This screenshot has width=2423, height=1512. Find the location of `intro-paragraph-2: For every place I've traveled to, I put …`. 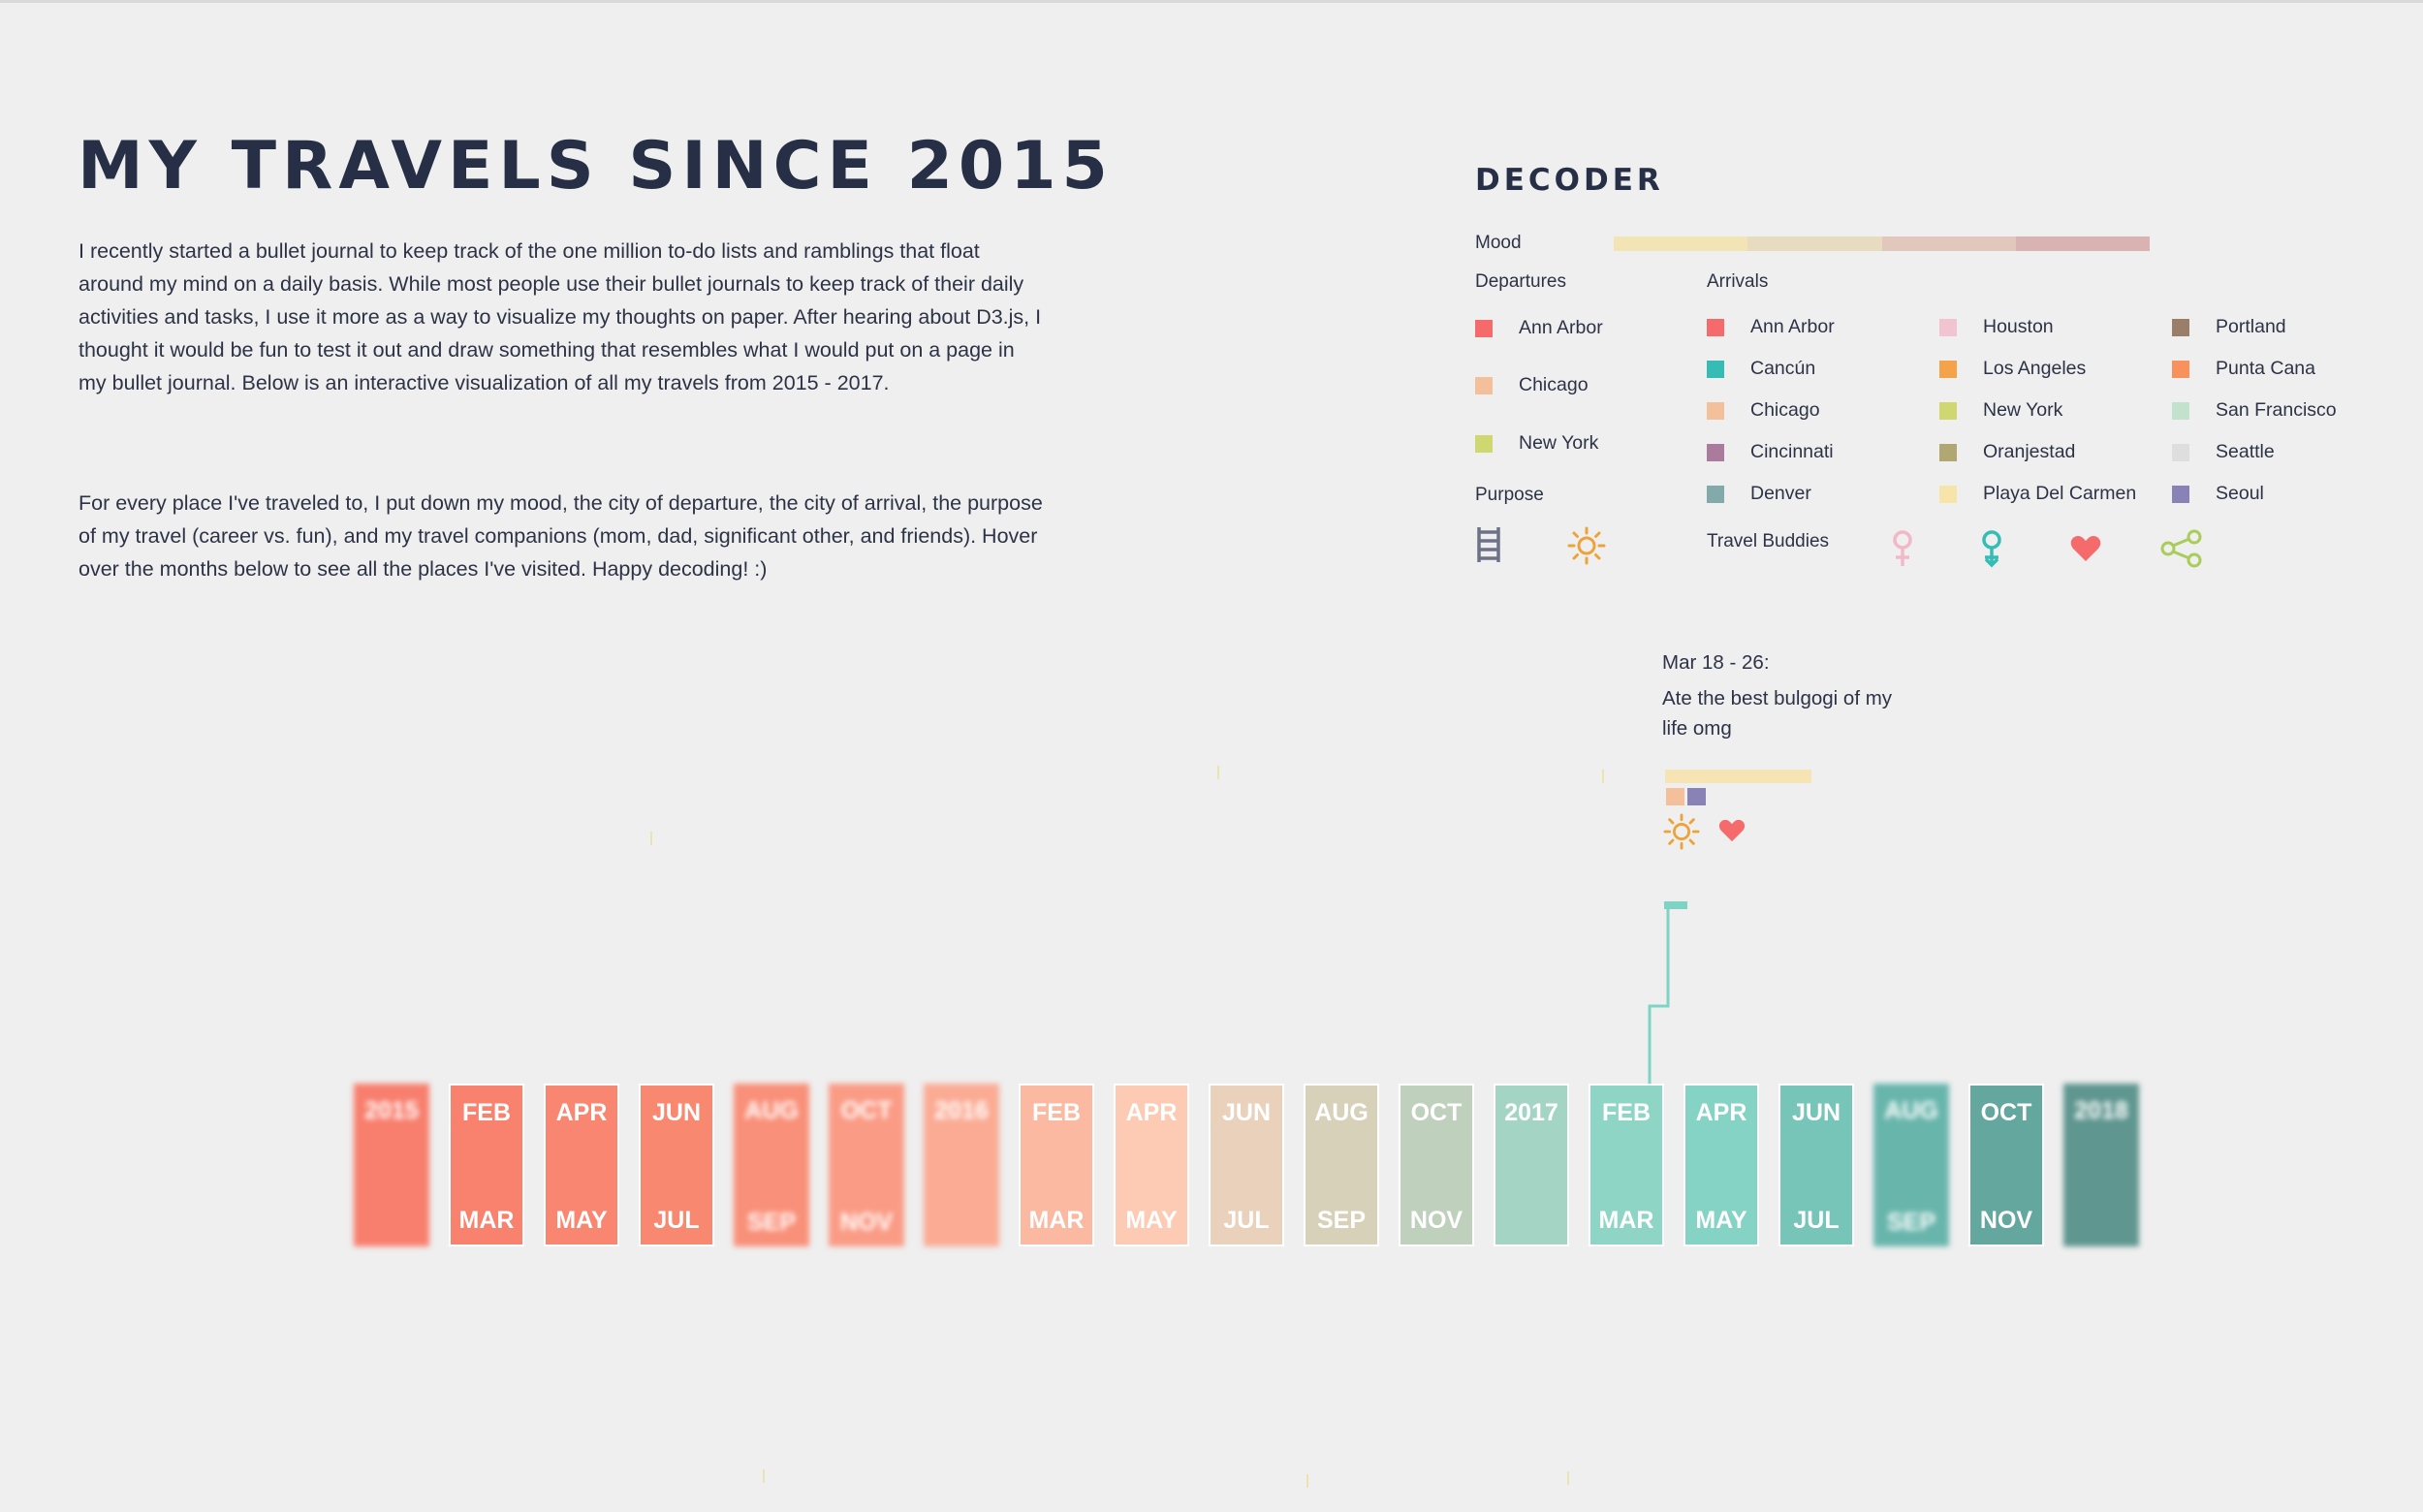

intro-paragraph-2: For every place I've traveled to, I put … is located at coordinates (561, 536).